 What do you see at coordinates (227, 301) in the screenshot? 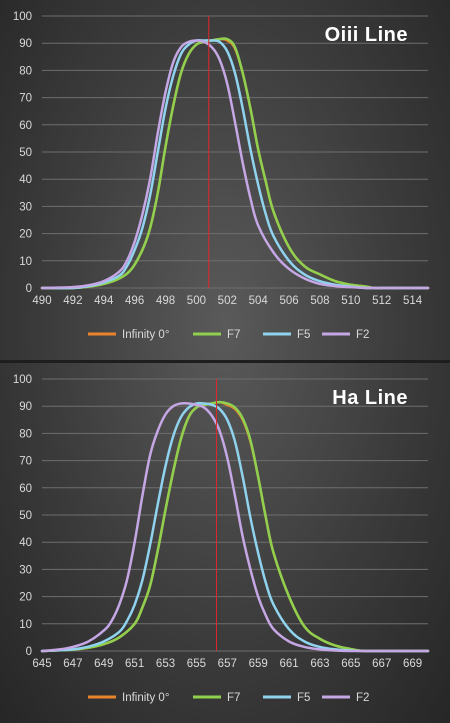
I see `x-tick-label: 502` at bounding box center [227, 301].